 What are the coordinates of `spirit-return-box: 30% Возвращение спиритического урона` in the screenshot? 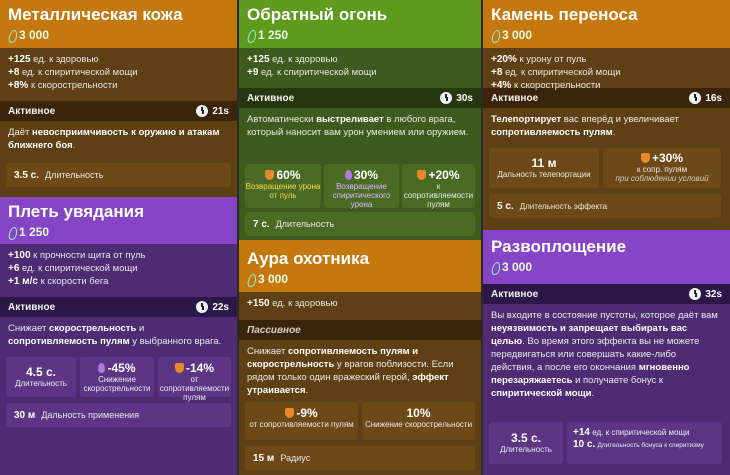 It's located at (361, 186).